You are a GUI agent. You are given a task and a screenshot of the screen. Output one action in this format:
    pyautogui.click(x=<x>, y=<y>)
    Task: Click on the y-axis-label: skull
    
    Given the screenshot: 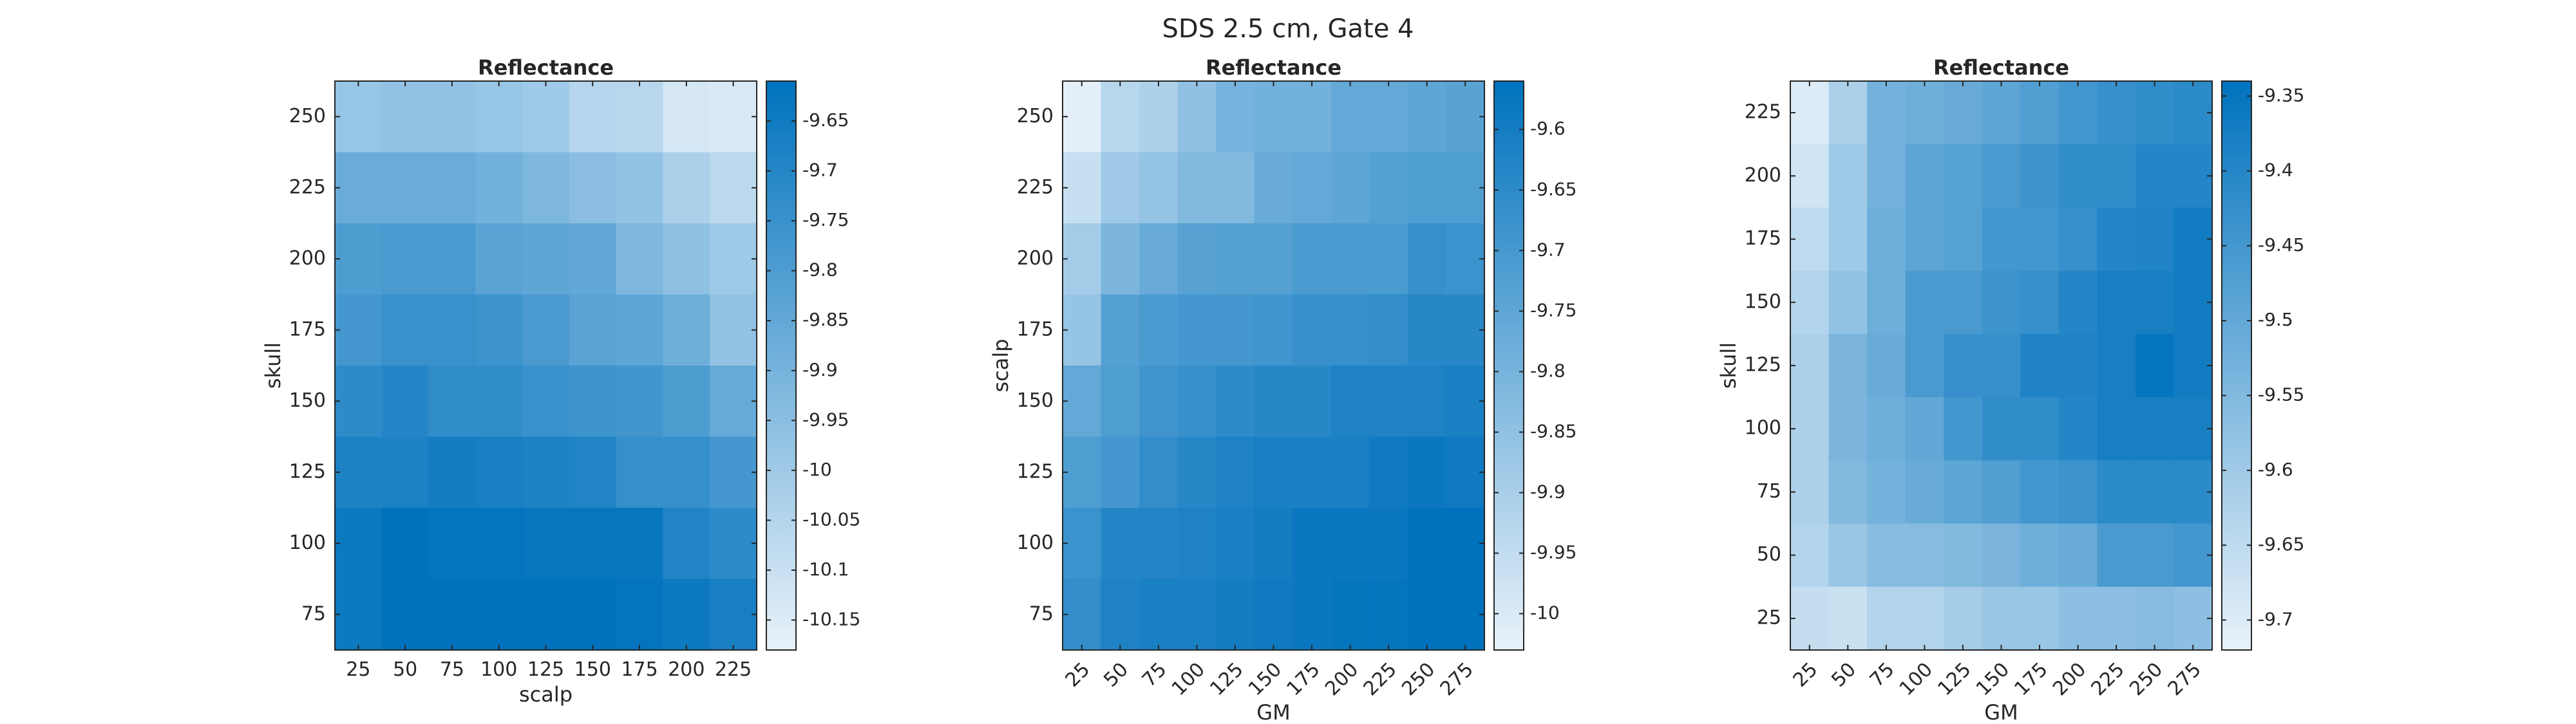 What is the action you would take?
    pyautogui.click(x=273, y=365)
    